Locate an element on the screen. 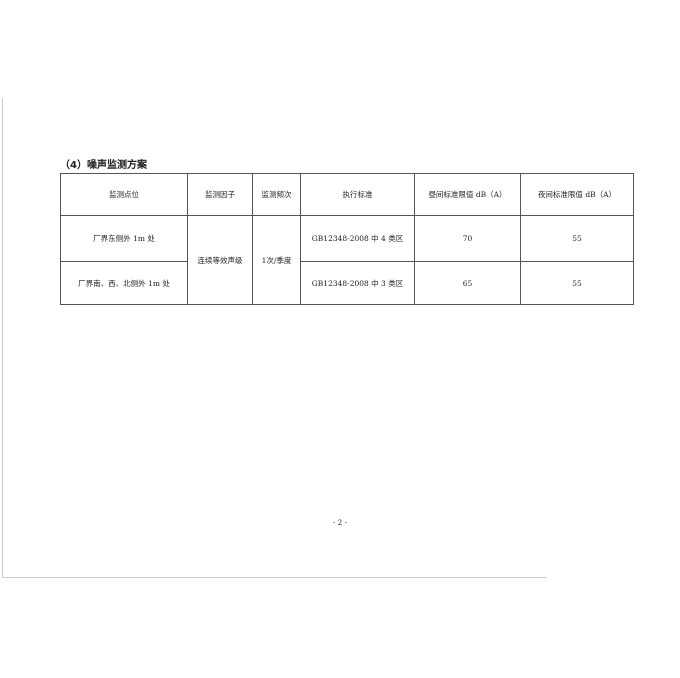  header-cell: 昼间标准限值 dB（A） is located at coordinates (467, 194).